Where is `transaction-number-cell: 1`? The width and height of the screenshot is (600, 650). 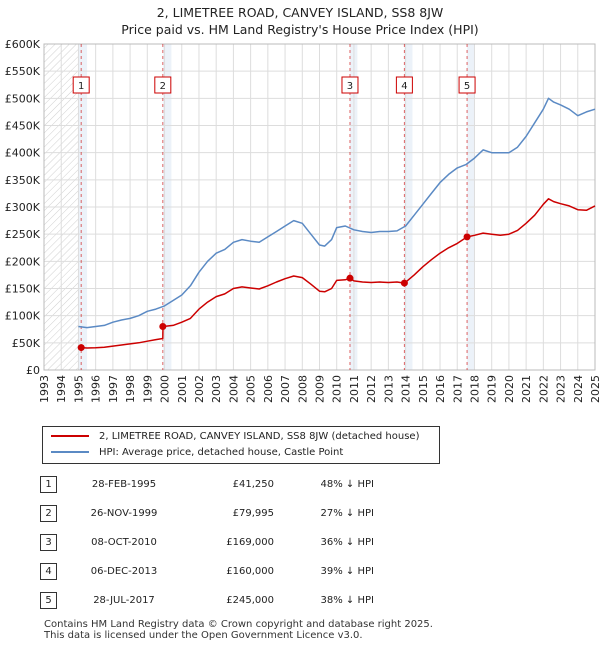
transaction-number-cell: 1 is located at coordinates (57, 484).